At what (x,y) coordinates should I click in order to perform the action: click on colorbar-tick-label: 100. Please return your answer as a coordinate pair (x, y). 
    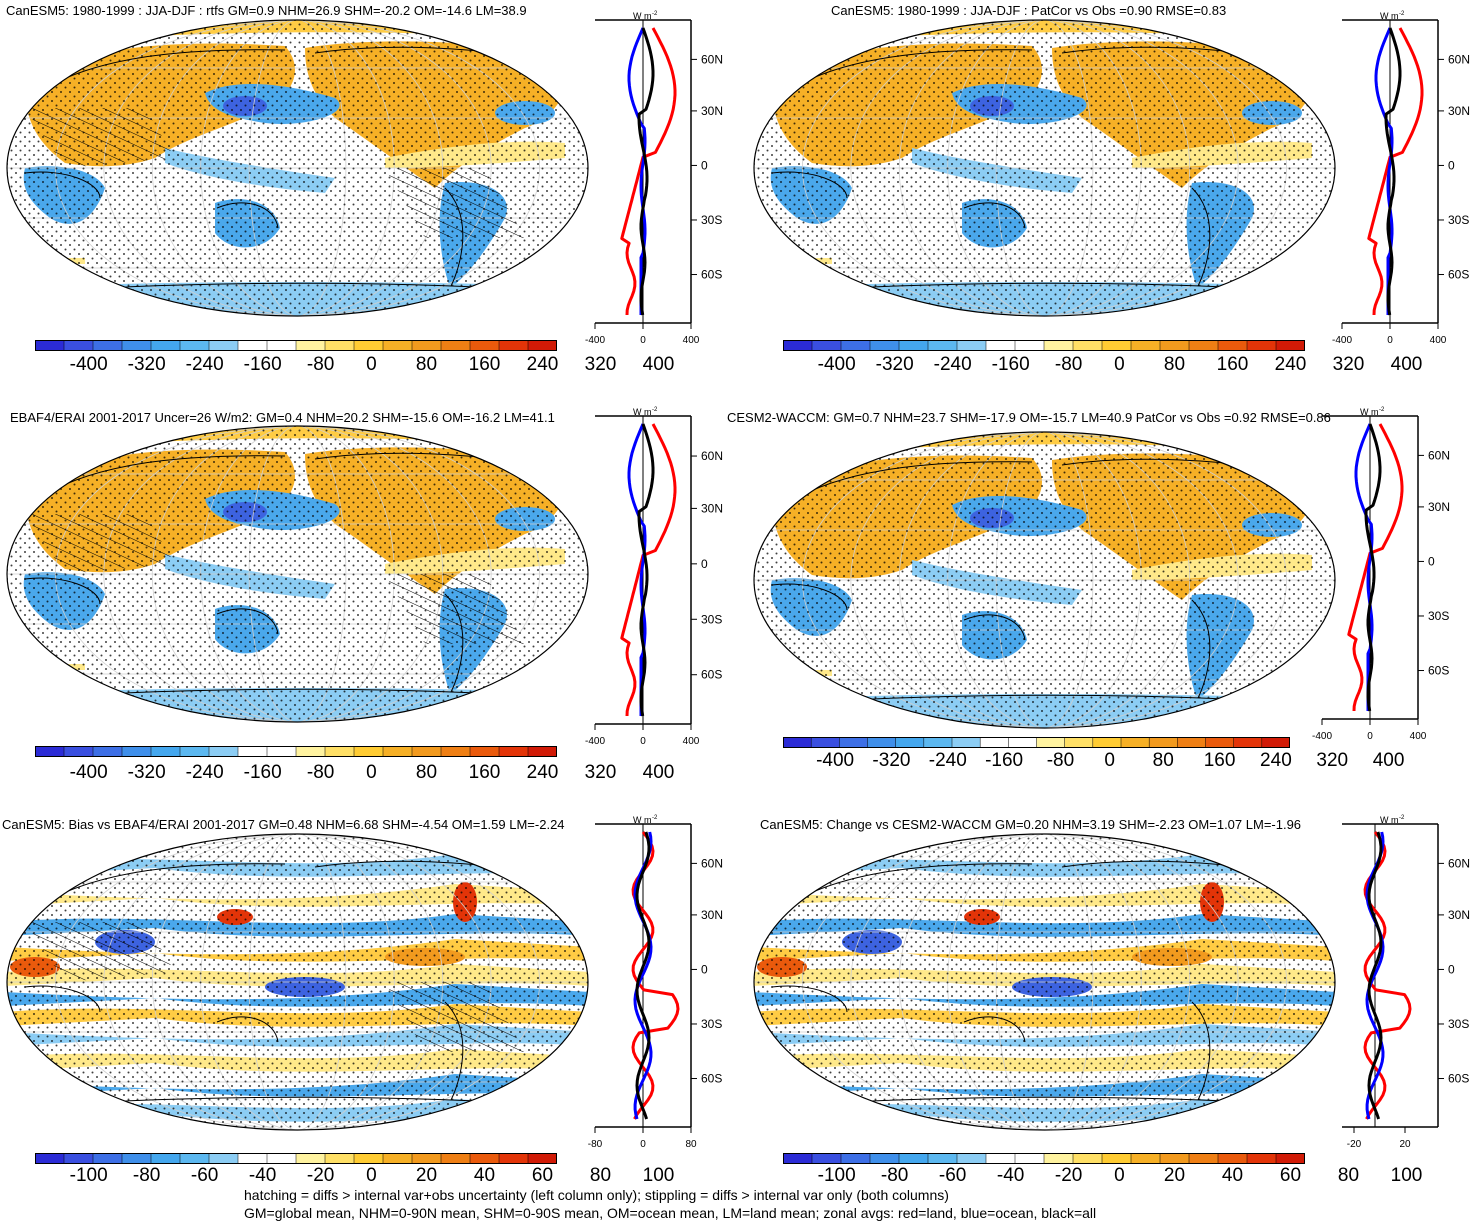
    Looking at the image, I should click on (1406, 1175).